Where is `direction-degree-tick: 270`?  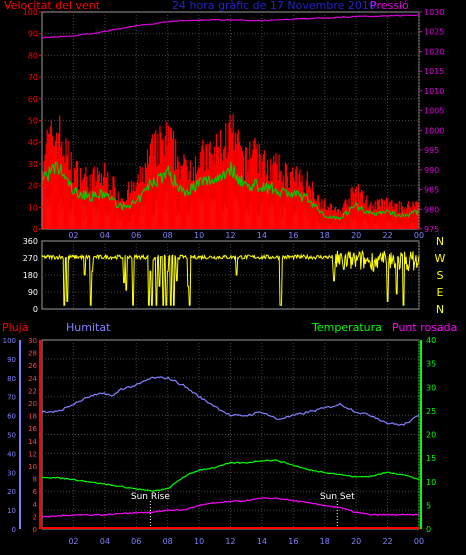
direction-degree-tick: 270 is located at coordinates (30, 258).